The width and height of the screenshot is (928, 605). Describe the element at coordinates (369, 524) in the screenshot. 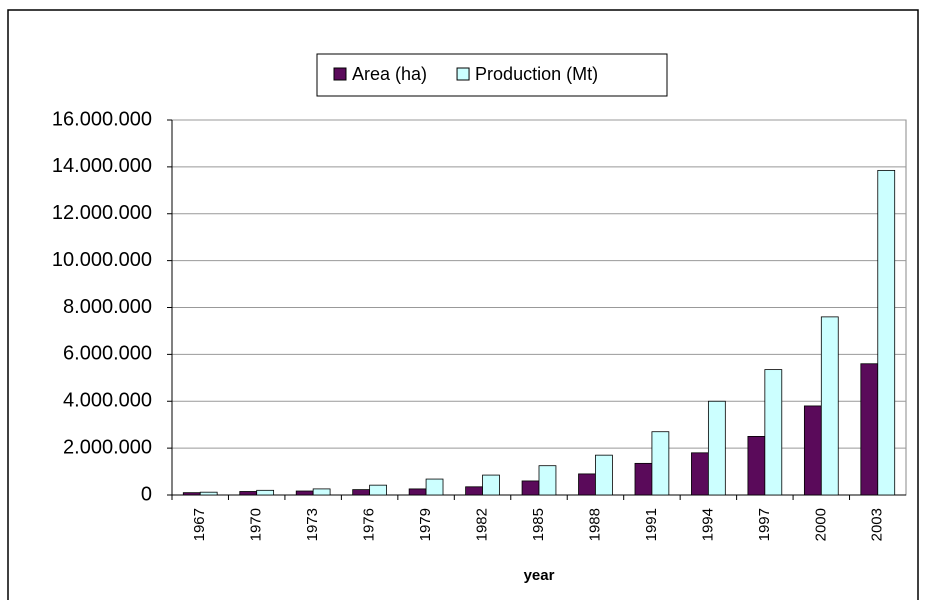

I see `x-tick-label: 1976` at that location.